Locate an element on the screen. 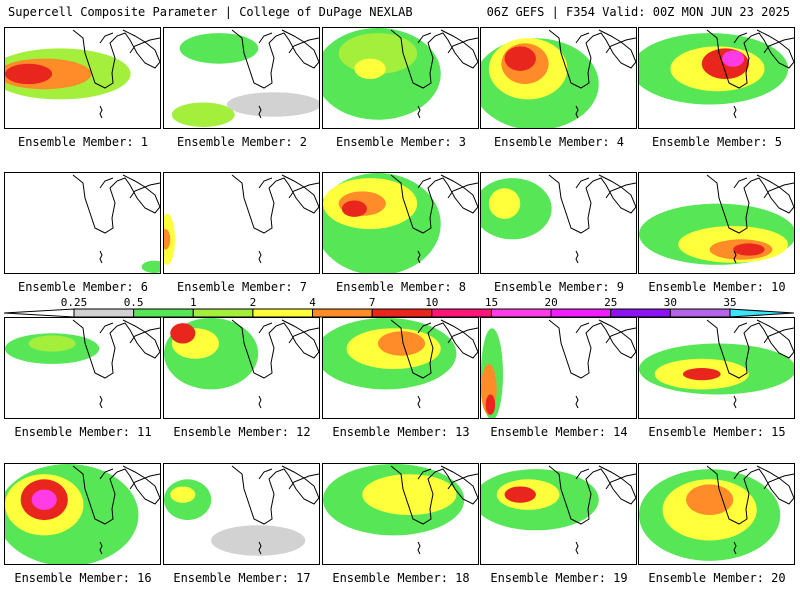 This screenshot has width=800, height=600. ensemble-member-label: Ensemble Member: 18 is located at coordinates (401, 578).